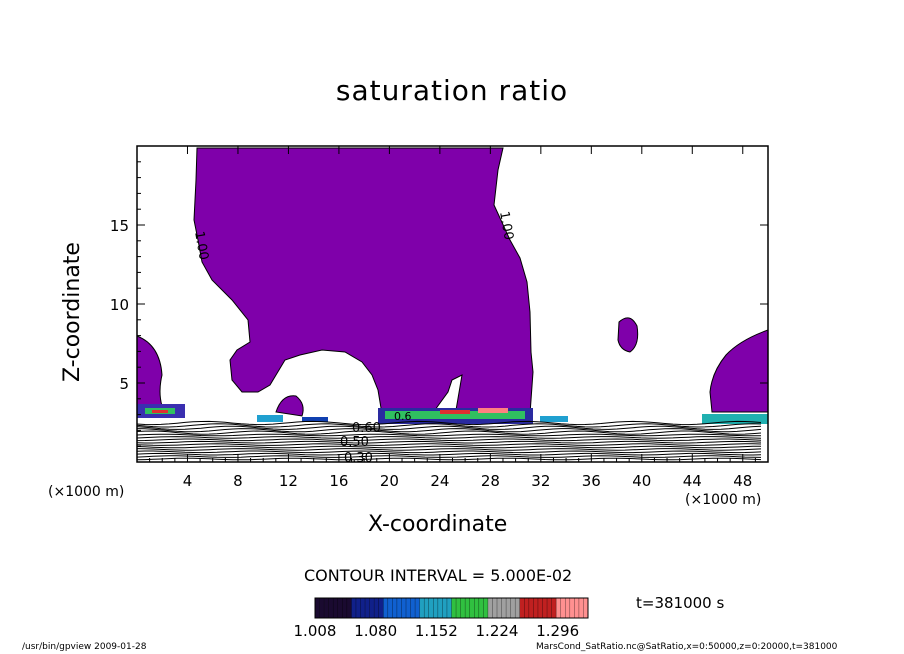 The height and width of the screenshot is (654, 904). Describe the element at coordinates (438, 524) in the screenshot. I see `x-axis-label: X-coordinate` at that location.